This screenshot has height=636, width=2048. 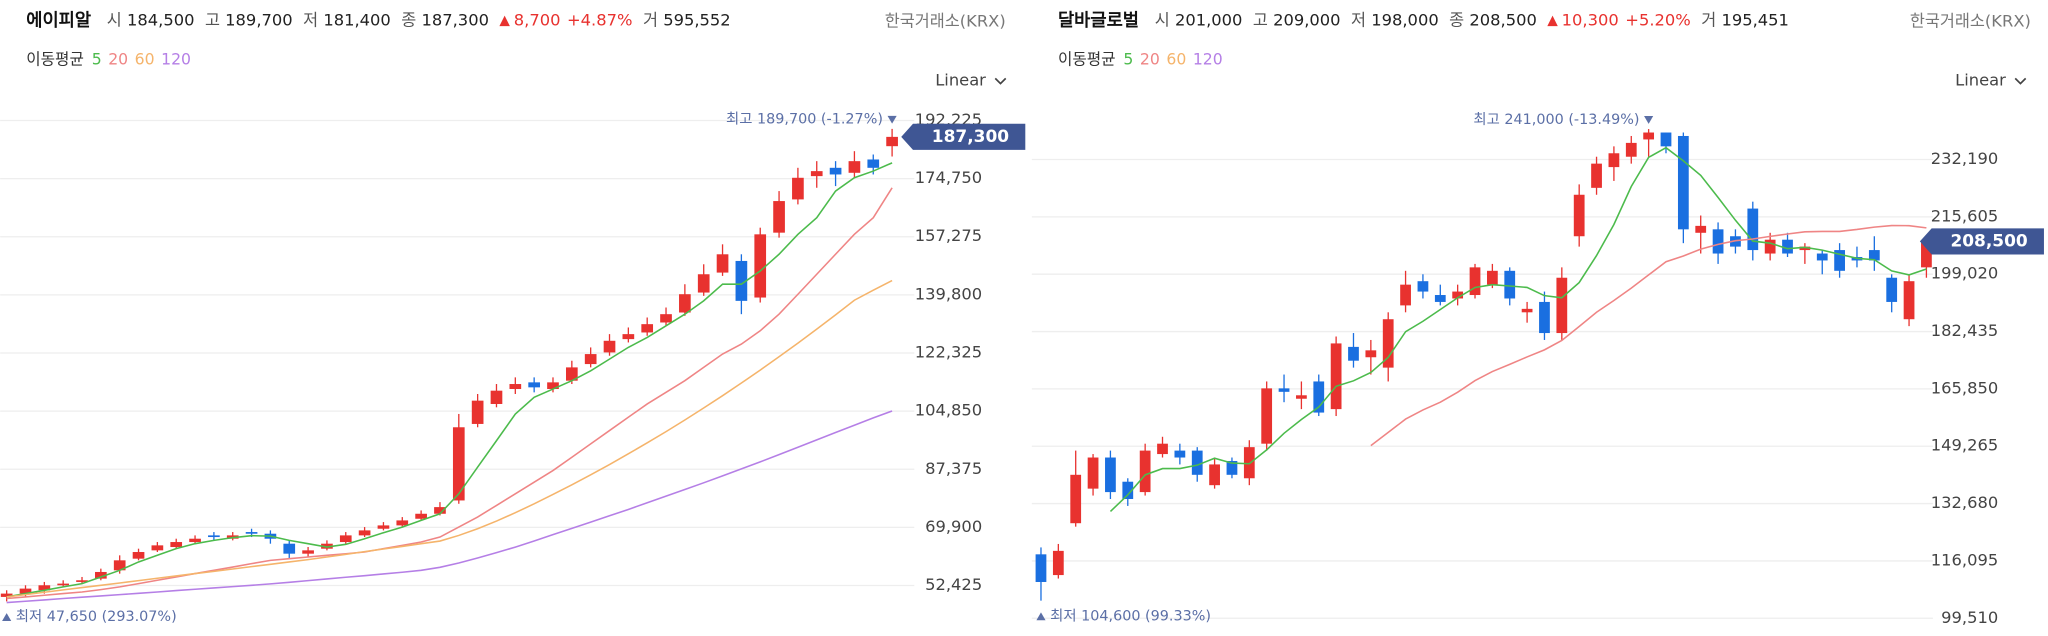 What do you see at coordinates (948, 177) in the screenshot?
I see `y-tick-label: 174,750` at bounding box center [948, 177].